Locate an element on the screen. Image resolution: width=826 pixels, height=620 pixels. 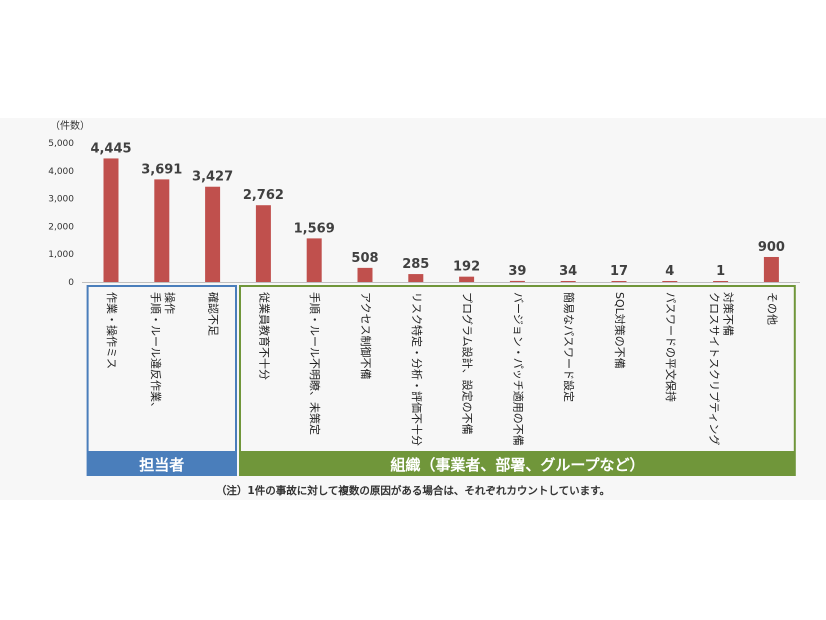
category-label: 従業員教育不十分 is located at coordinates (264, 336).